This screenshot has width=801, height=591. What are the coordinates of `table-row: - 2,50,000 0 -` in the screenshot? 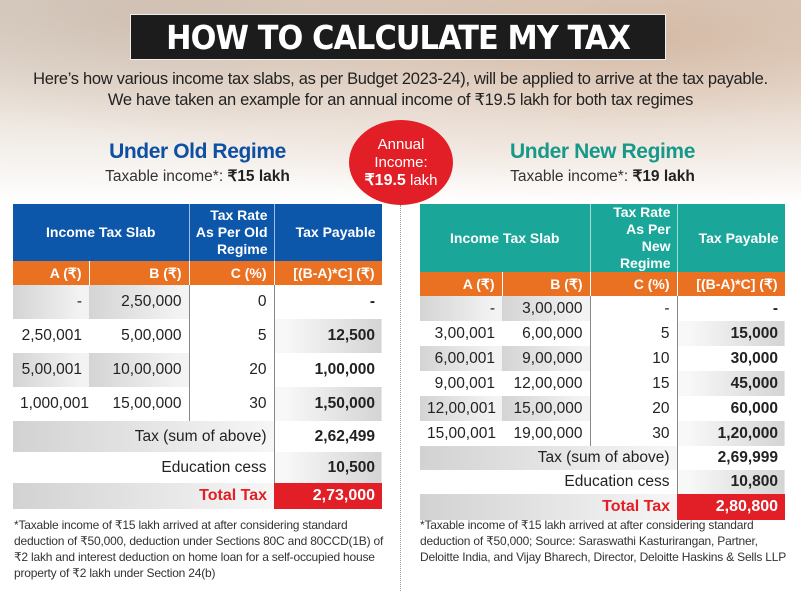 It's located at (197, 302).